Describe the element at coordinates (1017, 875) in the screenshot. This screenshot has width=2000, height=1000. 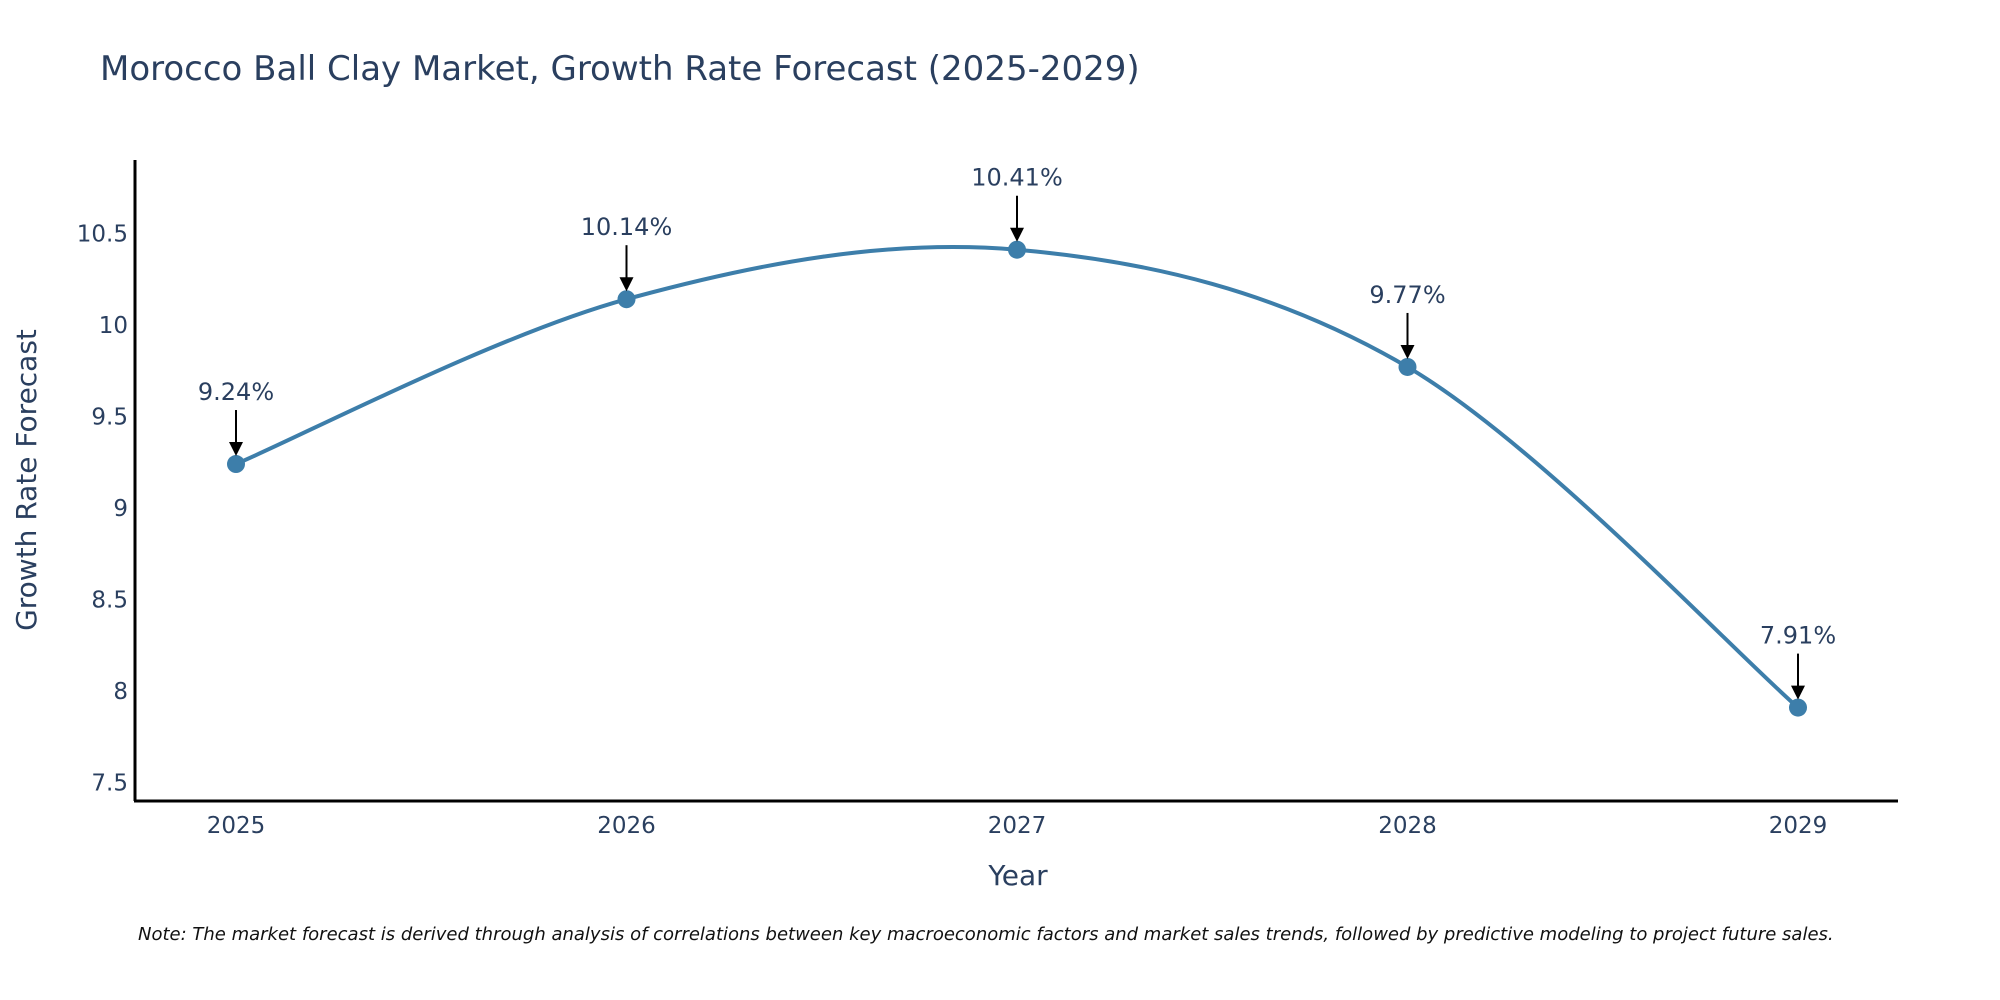
I see `x-axis-title: Year` at that location.